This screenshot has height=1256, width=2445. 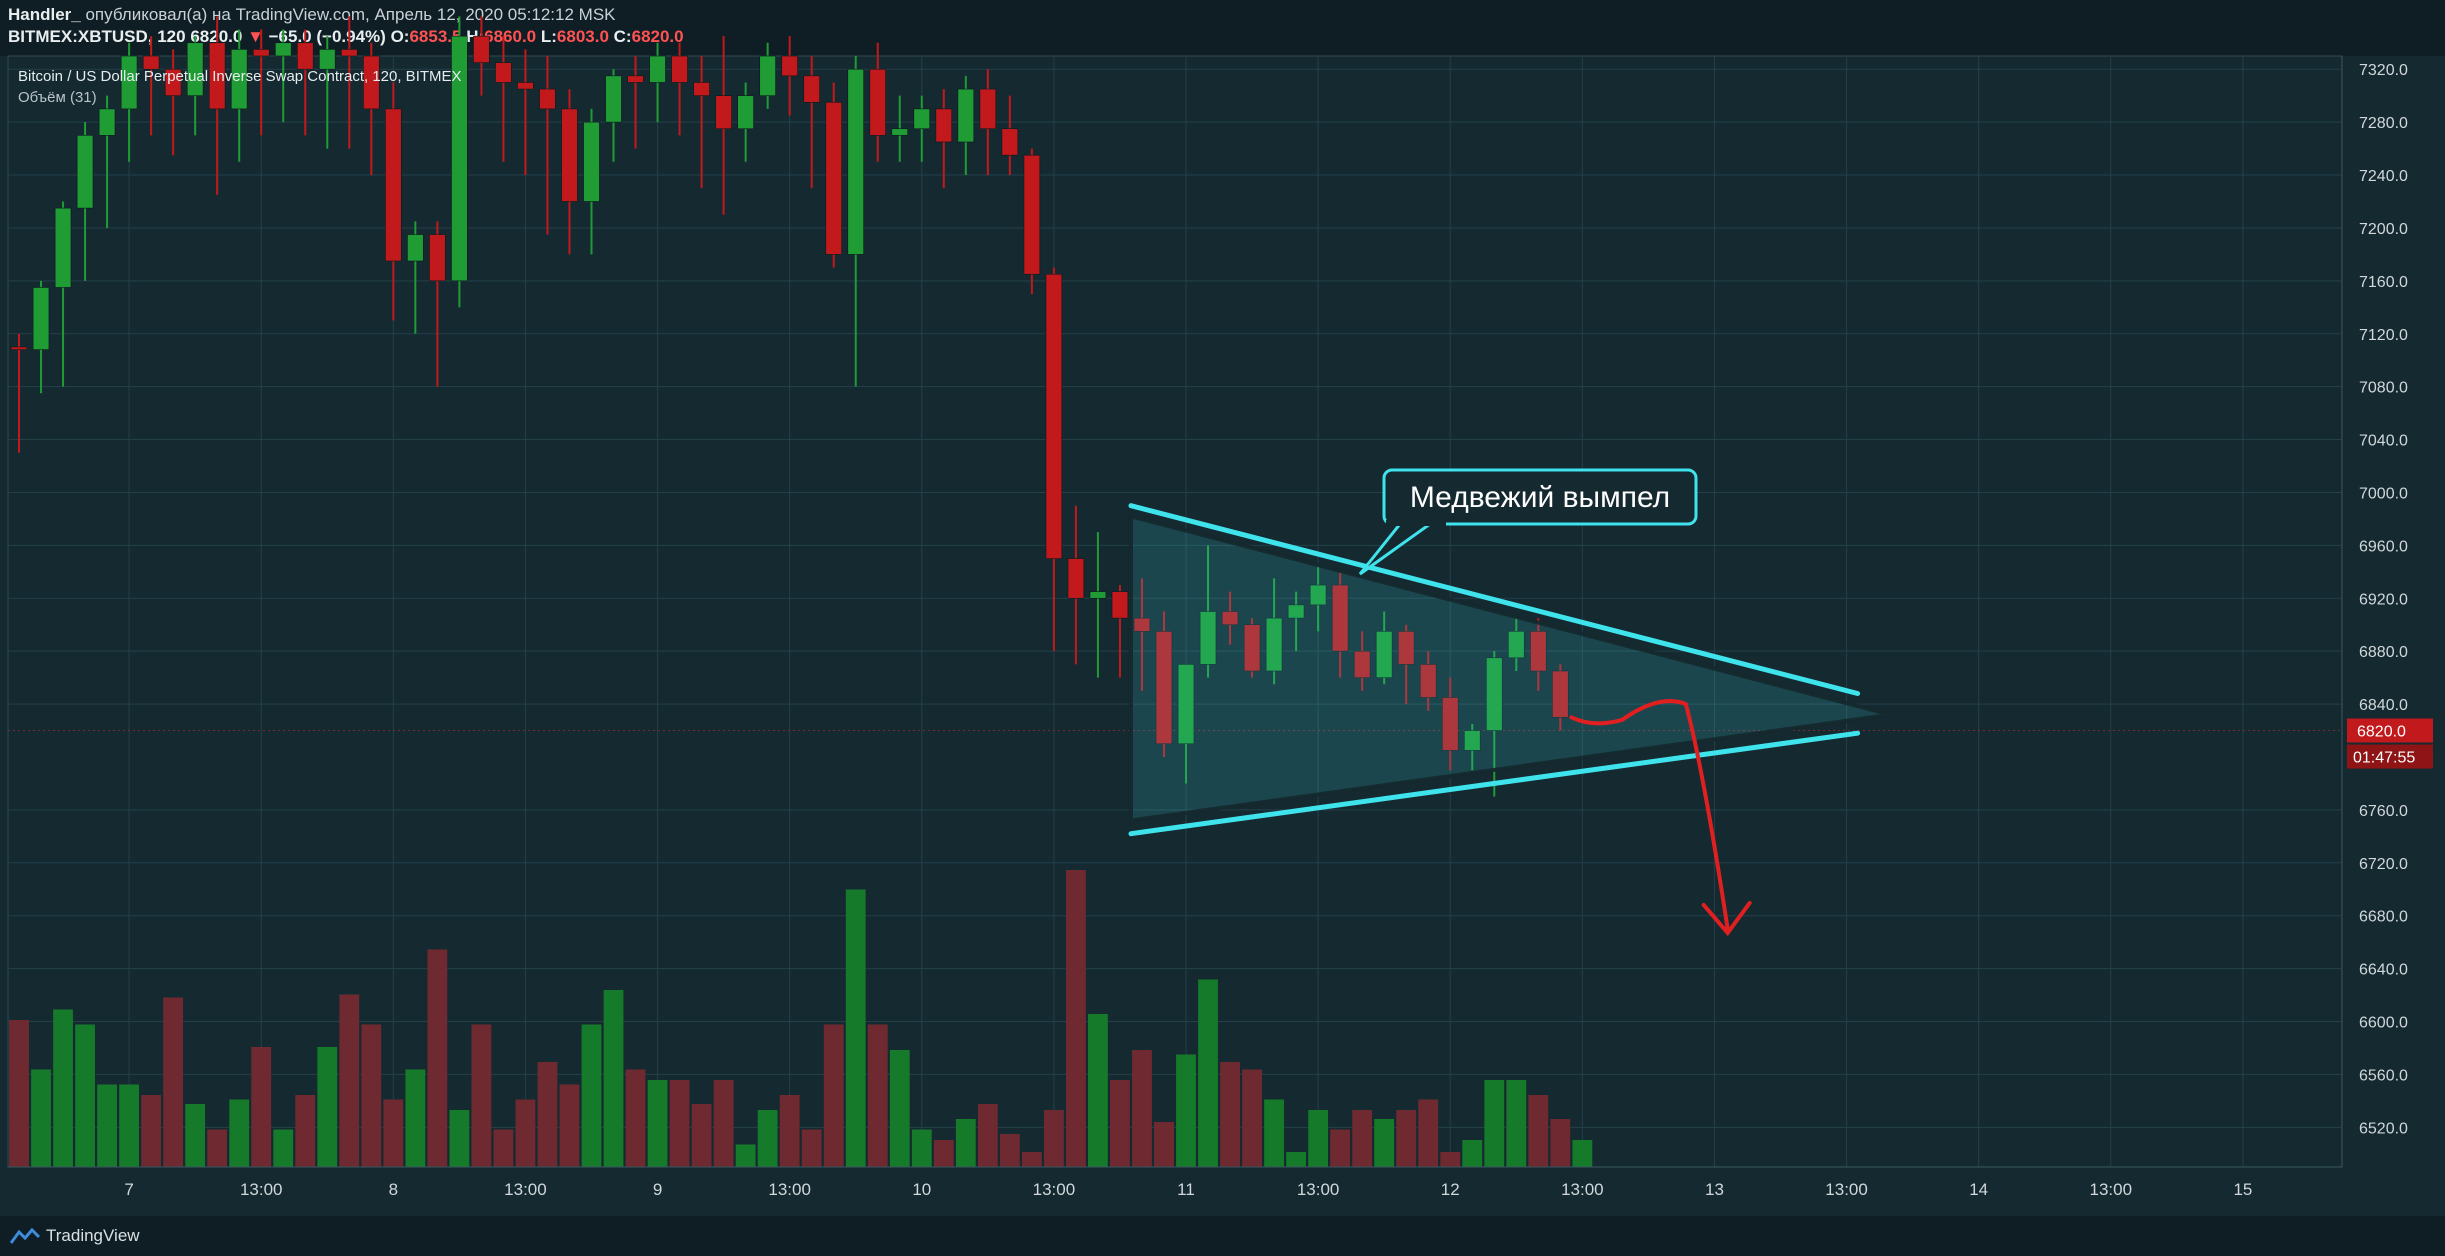 What do you see at coordinates (2383, 123) in the screenshot?
I see `y-tick-label: 7280.0` at bounding box center [2383, 123].